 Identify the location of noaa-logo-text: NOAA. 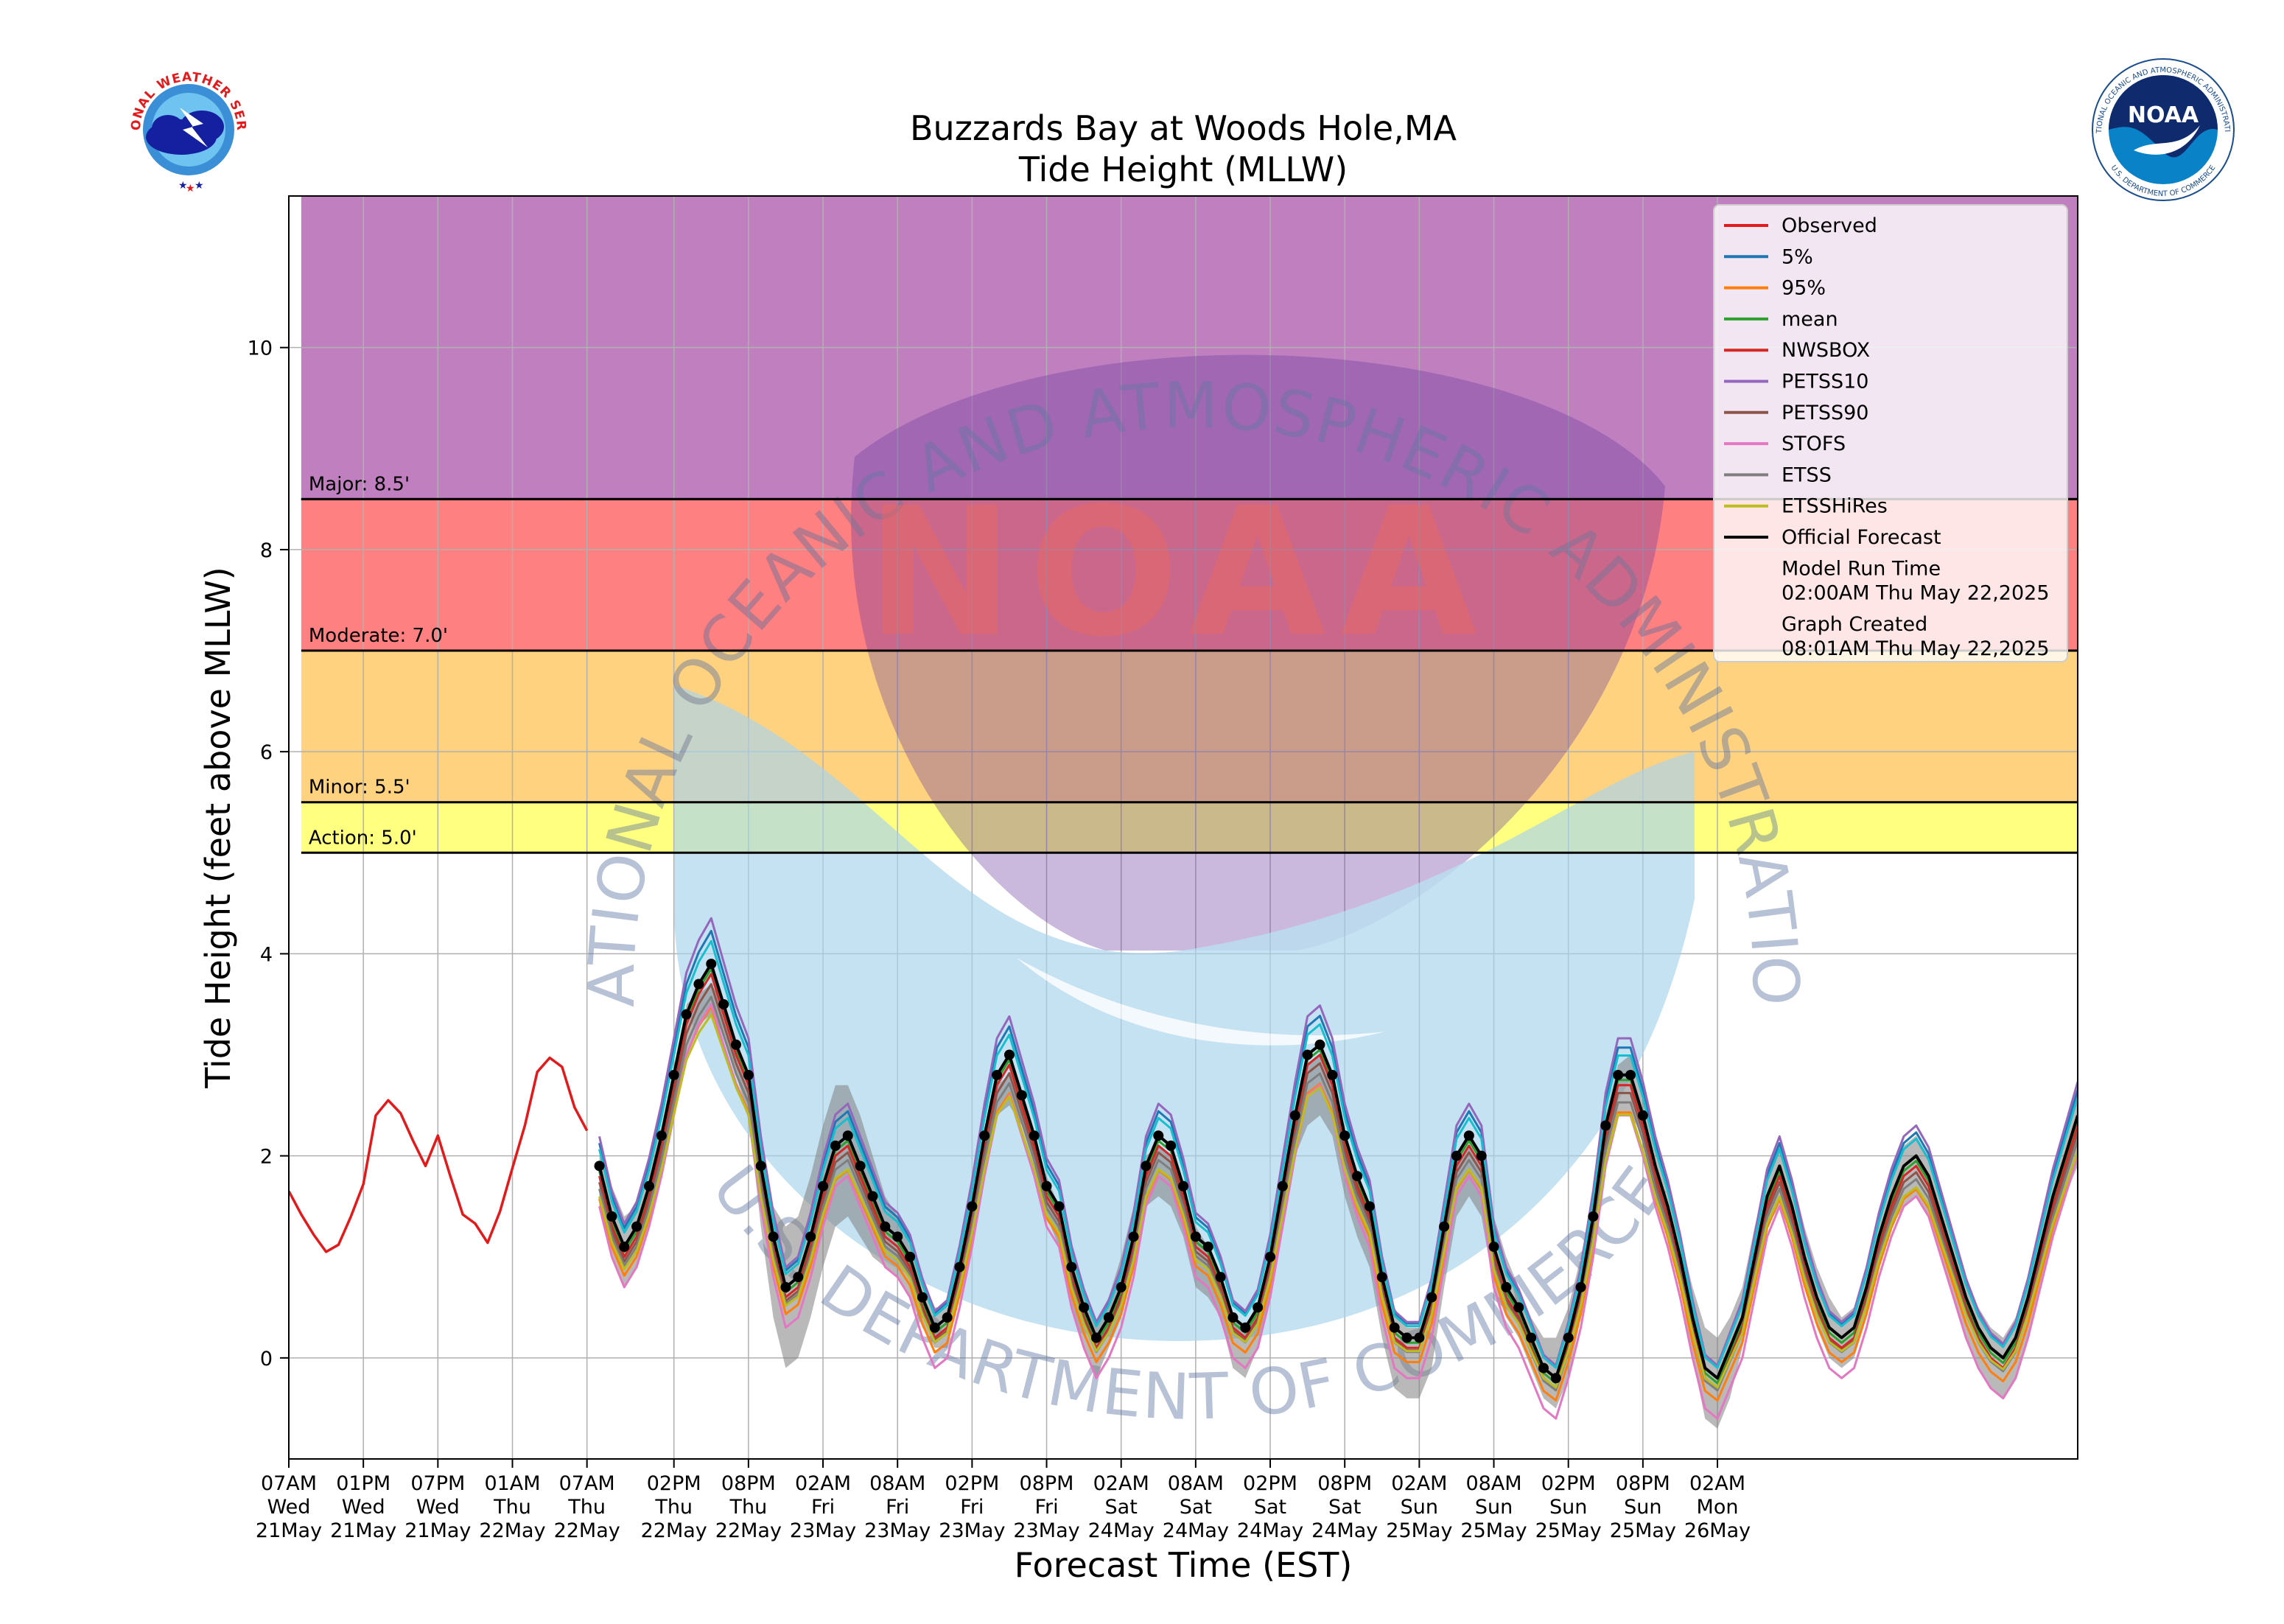
(2163, 115).